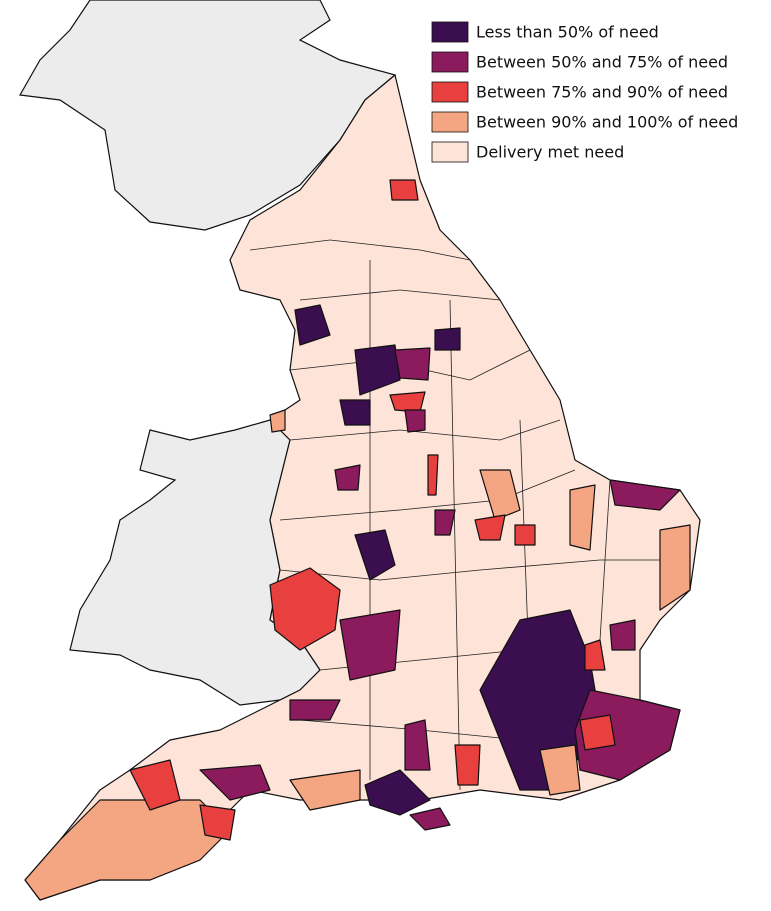 This screenshot has width=771, height=911. Describe the element at coordinates (607, 122) in the screenshot. I see `legend-label: Between 90% and 100% of need` at that location.